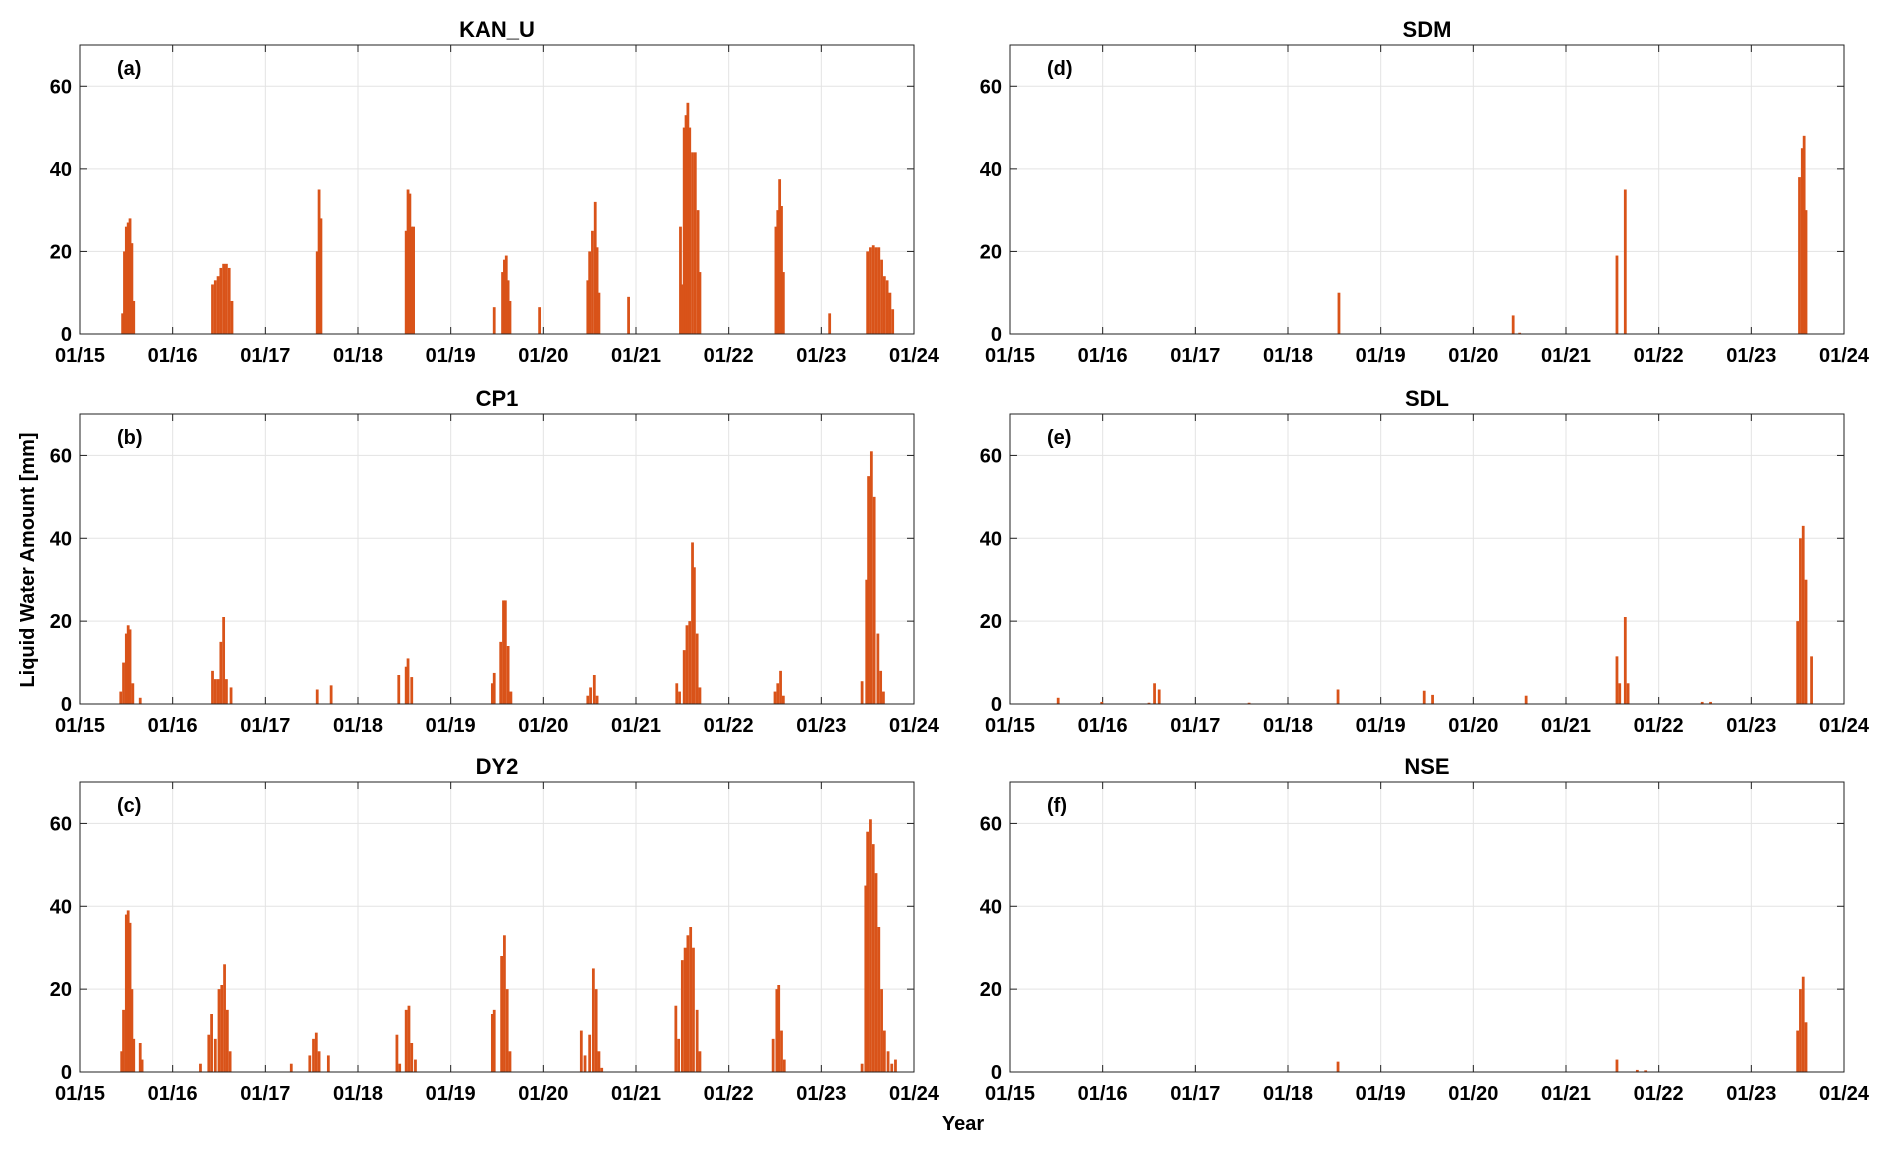 The height and width of the screenshot is (1156, 1892). What do you see at coordinates (66, 335) in the screenshot?
I see `y-tick-label: 0` at bounding box center [66, 335].